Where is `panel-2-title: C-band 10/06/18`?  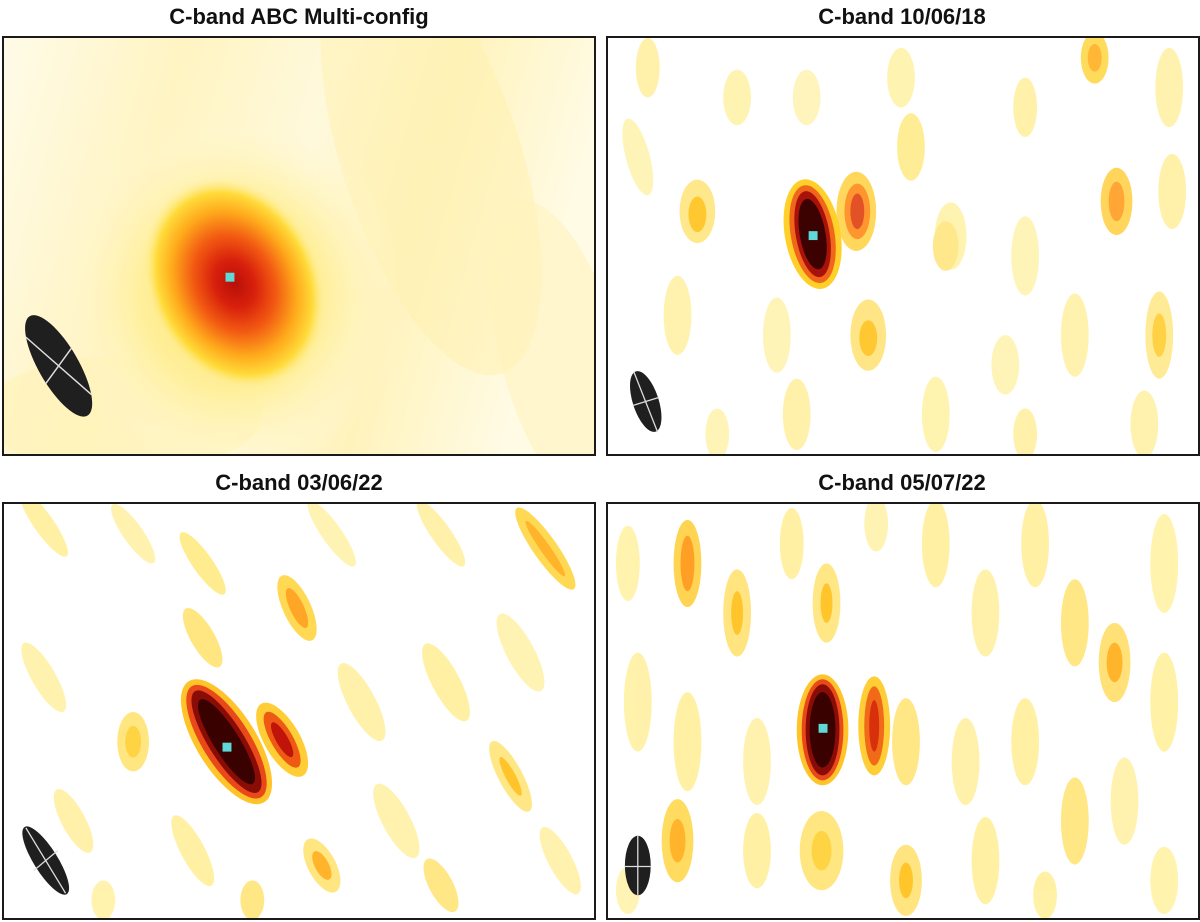
panel-2-title: C-band 10/06/18 is located at coordinates (902, 16).